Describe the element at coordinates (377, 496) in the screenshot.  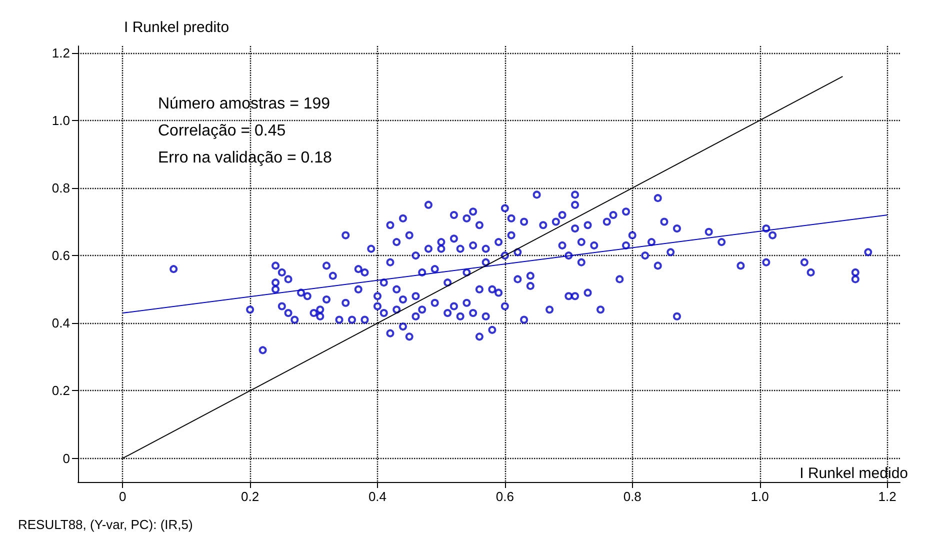
I see `x-tick-label: 0.4` at that location.